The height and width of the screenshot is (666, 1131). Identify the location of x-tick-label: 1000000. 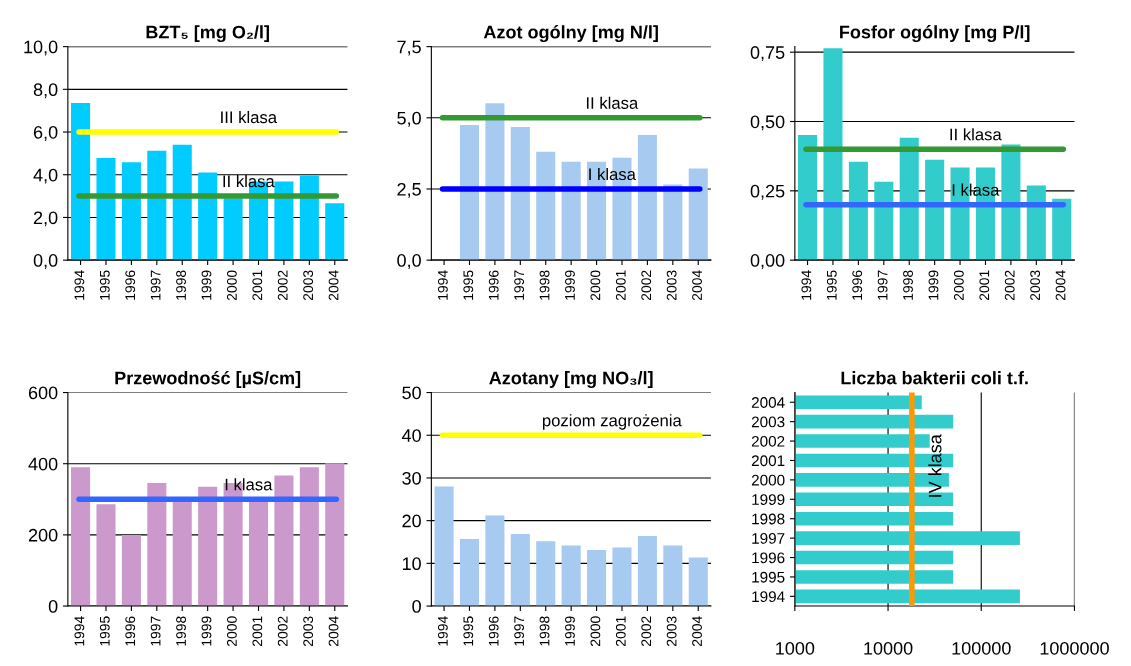
(1074, 648).